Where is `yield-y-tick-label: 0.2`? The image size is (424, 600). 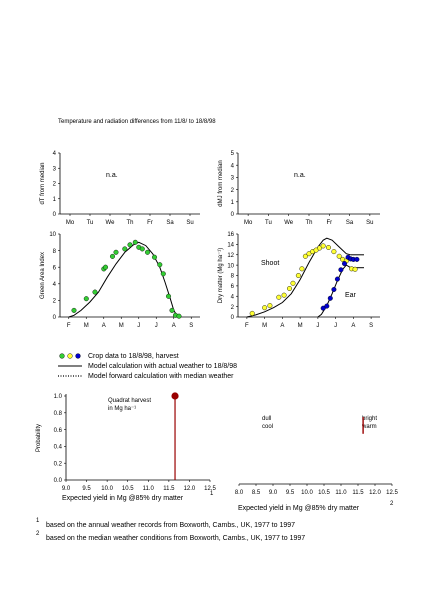 yield-y-tick-label: 0.2 is located at coordinates (58, 464).